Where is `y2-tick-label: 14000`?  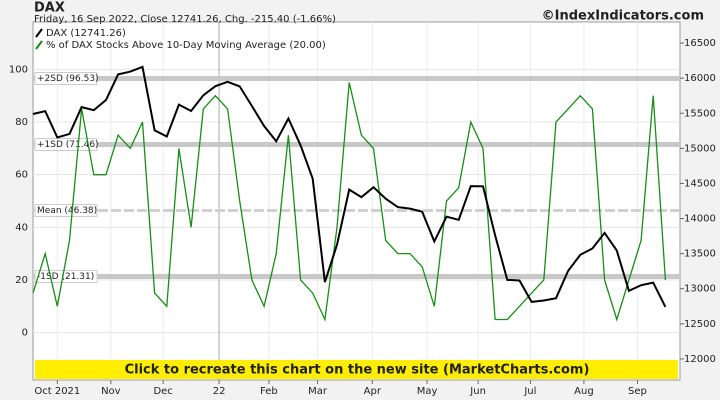
y2-tick-label: 14000 is located at coordinates (700, 219).